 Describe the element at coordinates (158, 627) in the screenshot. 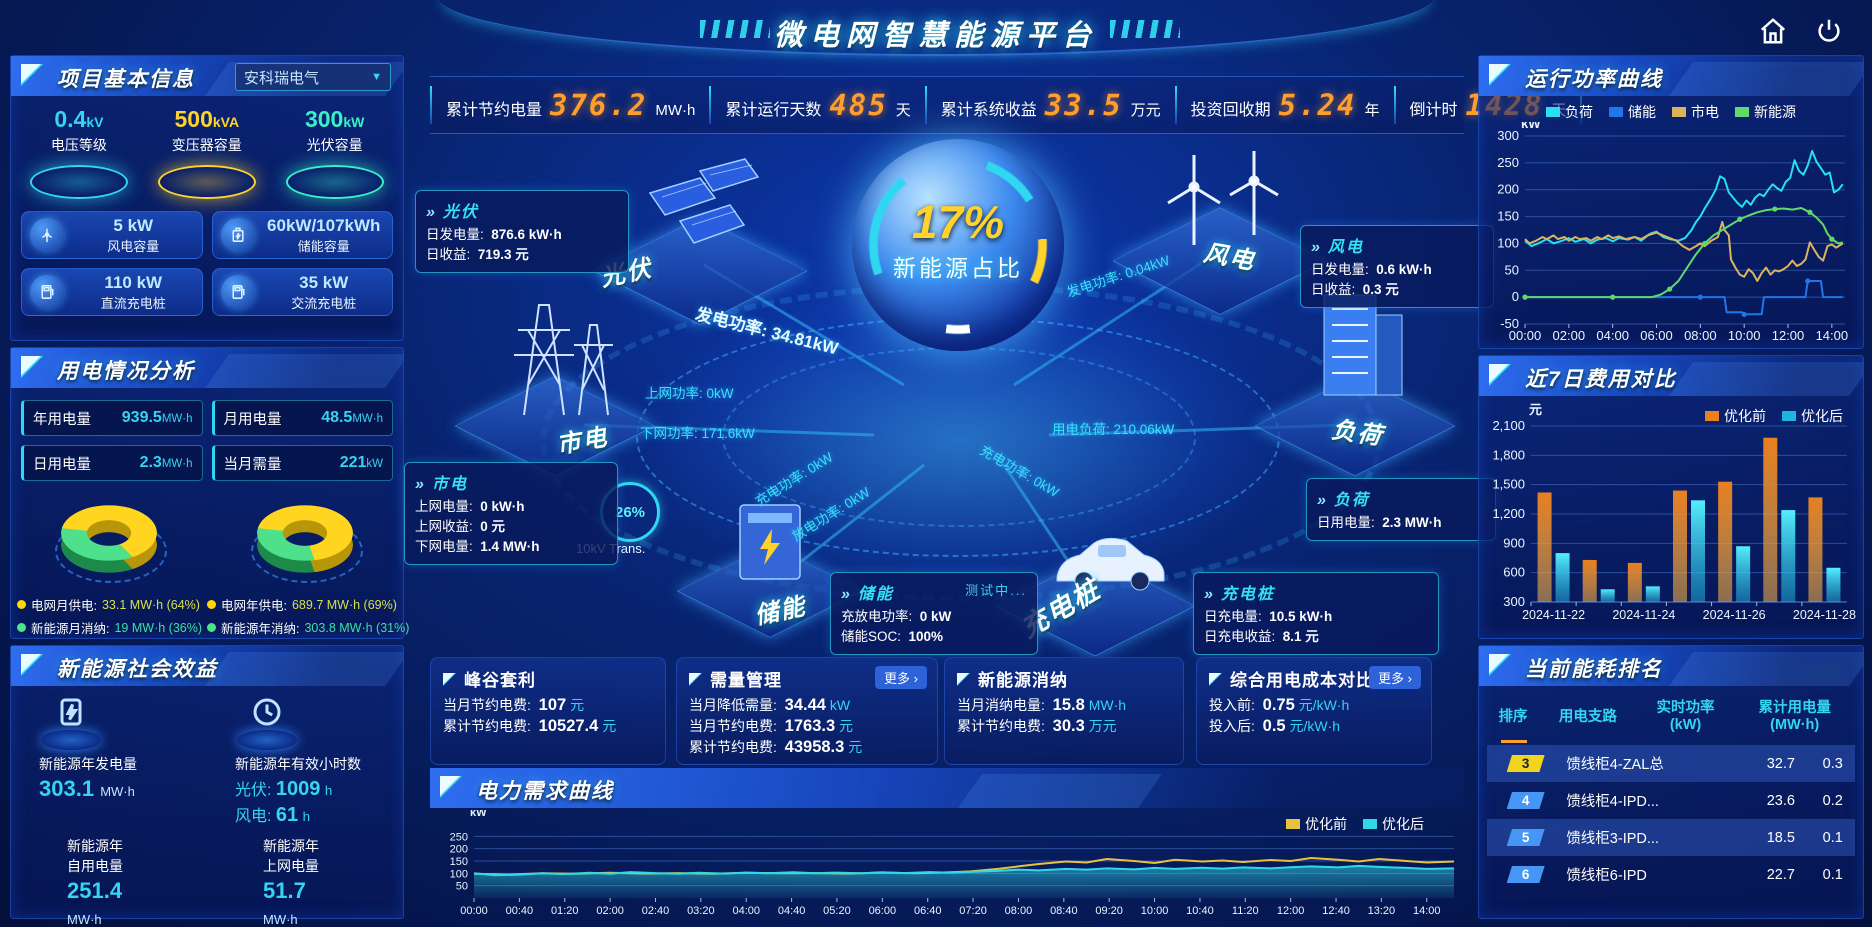

I see `legend-value: 19 MW·h (36%)` at that location.